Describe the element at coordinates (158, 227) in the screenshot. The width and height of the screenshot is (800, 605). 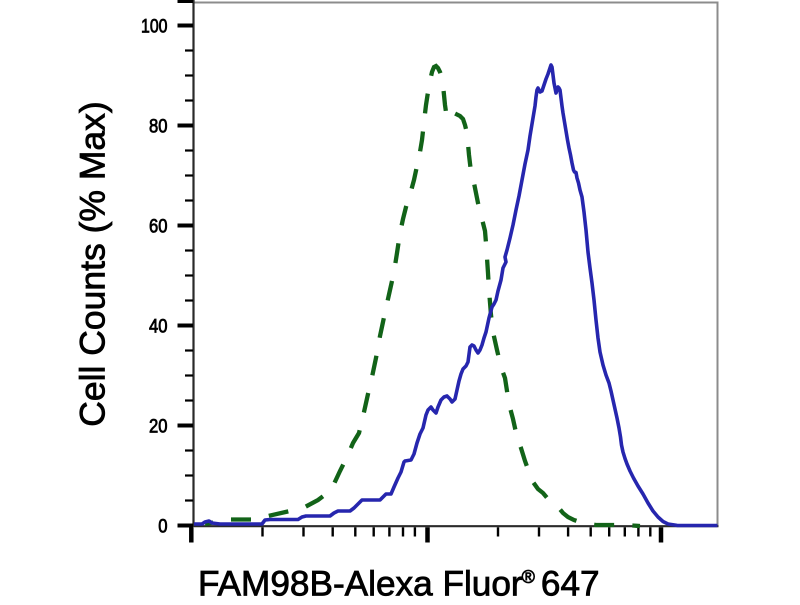
I see `svg-text: 60` at that location.